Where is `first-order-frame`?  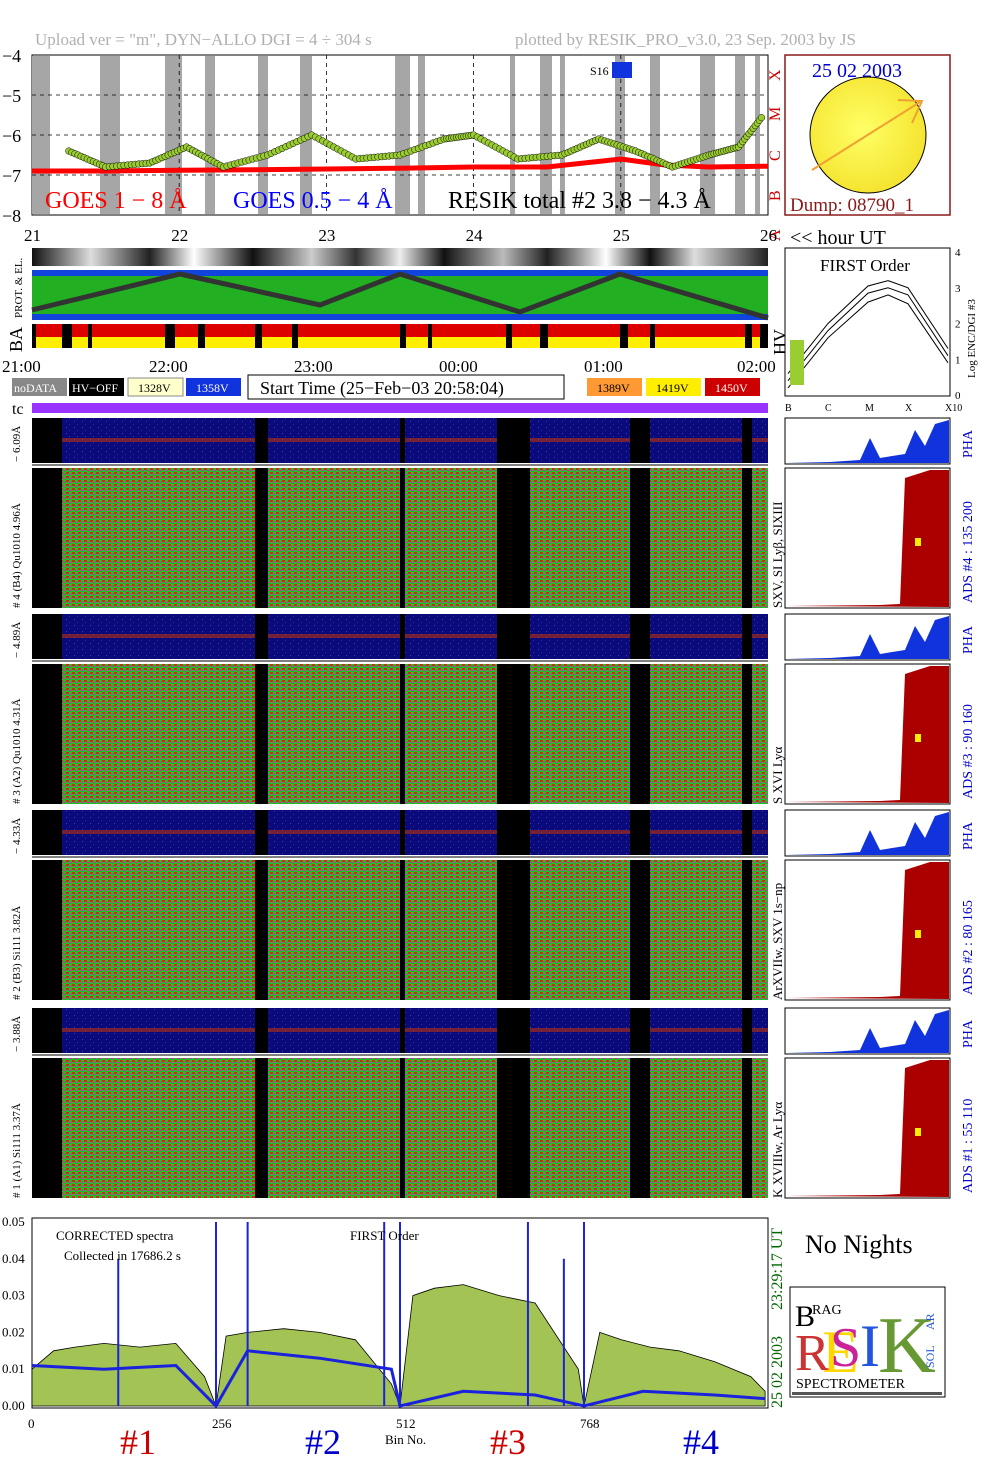
first-order-frame is located at coordinates (867, 322).